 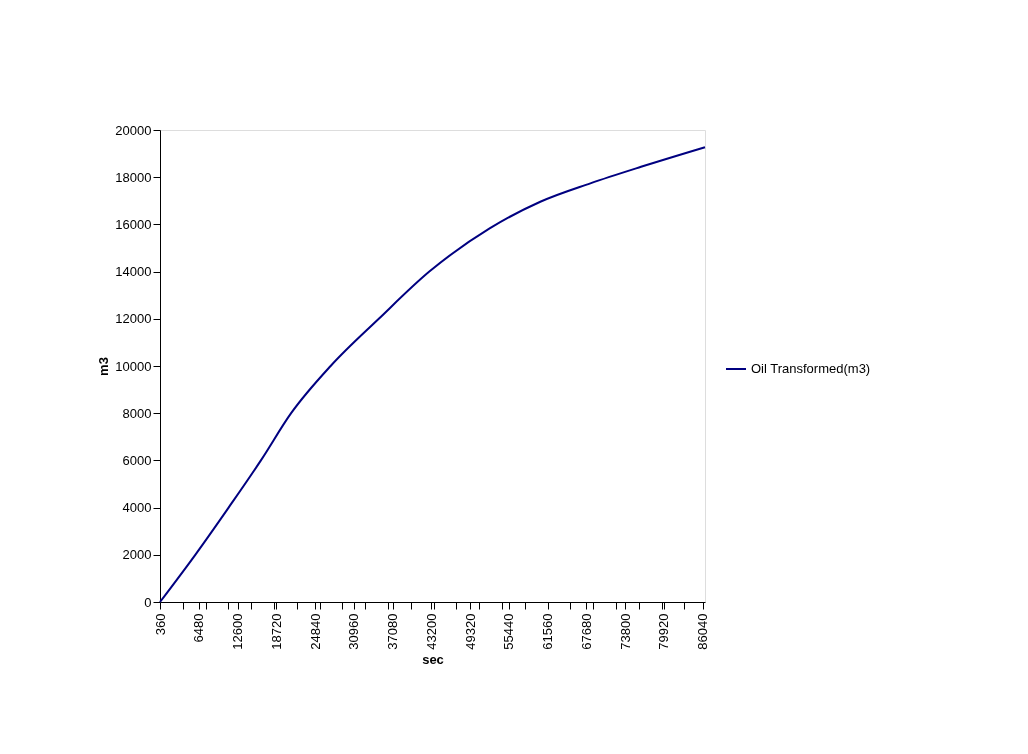 I want to click on x-tick-label: 12600, so click(x=238, y=631).